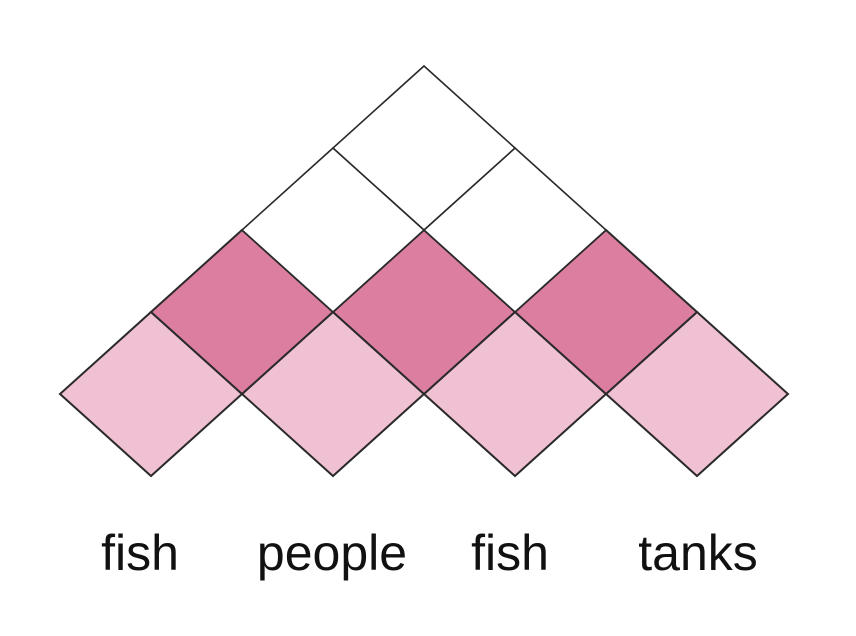  What do you see at coordinates (332, 553) in the screenshot?
I see `word-people: people` at bounding box center [332, 553].